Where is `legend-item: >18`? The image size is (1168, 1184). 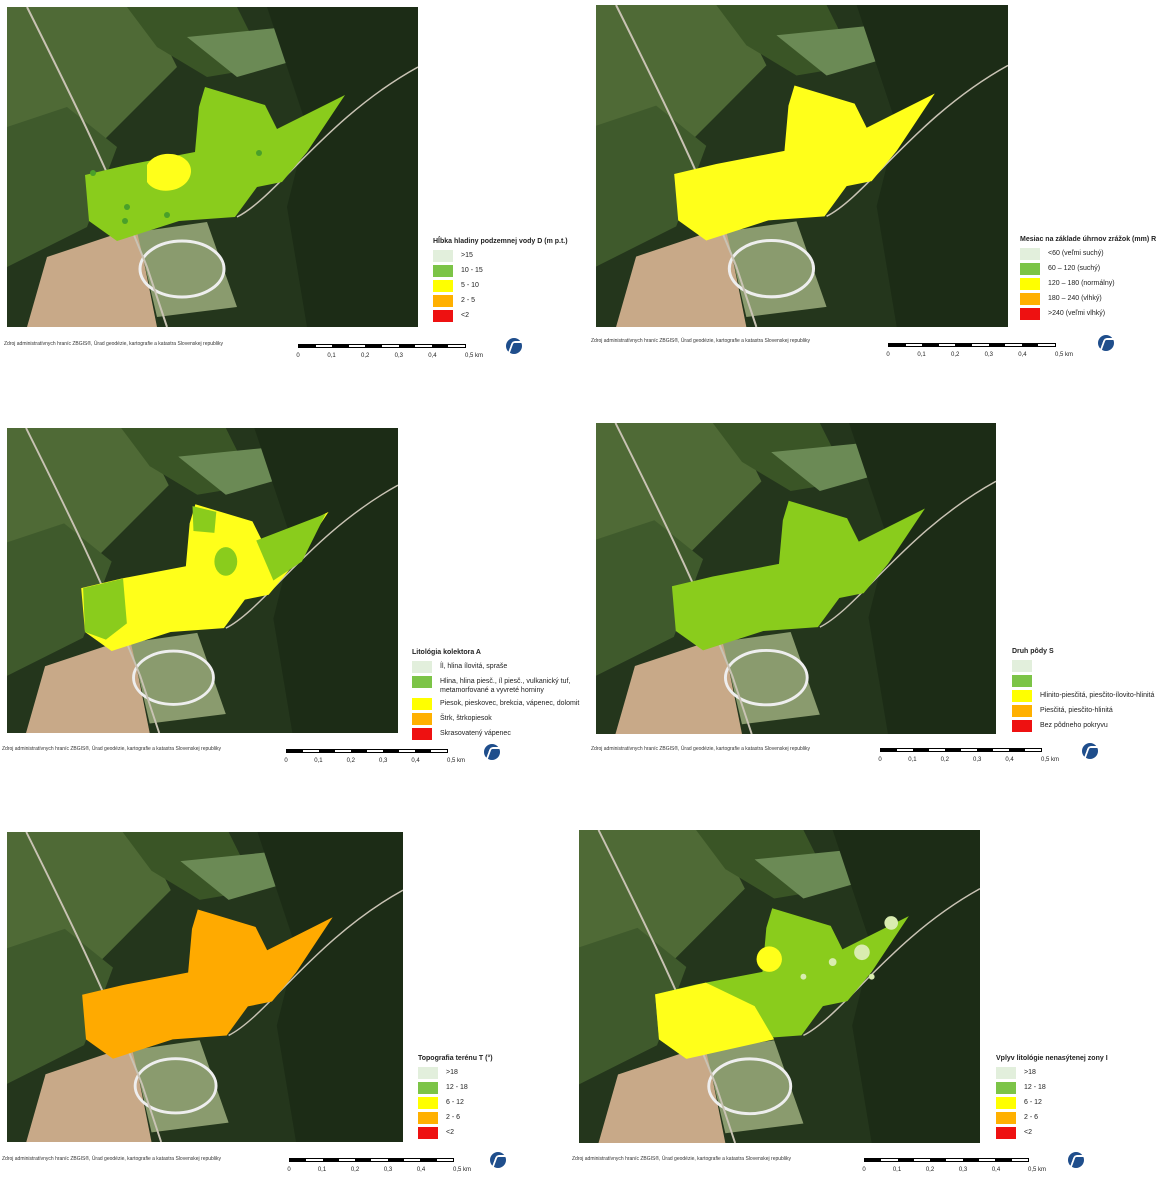 legend-item: >18 is located at coordinates (1071, 1073).